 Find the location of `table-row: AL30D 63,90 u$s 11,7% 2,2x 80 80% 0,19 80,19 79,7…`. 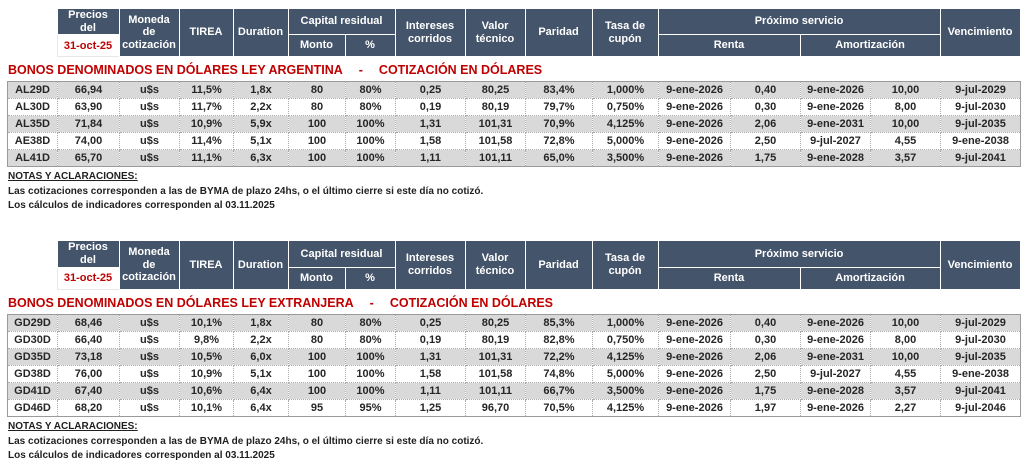

table-row: AL30D 63,90 u$s 11,7% 2,2x 80 80% 0,19 80,19 79,7… is located at coordinates (514, 107).